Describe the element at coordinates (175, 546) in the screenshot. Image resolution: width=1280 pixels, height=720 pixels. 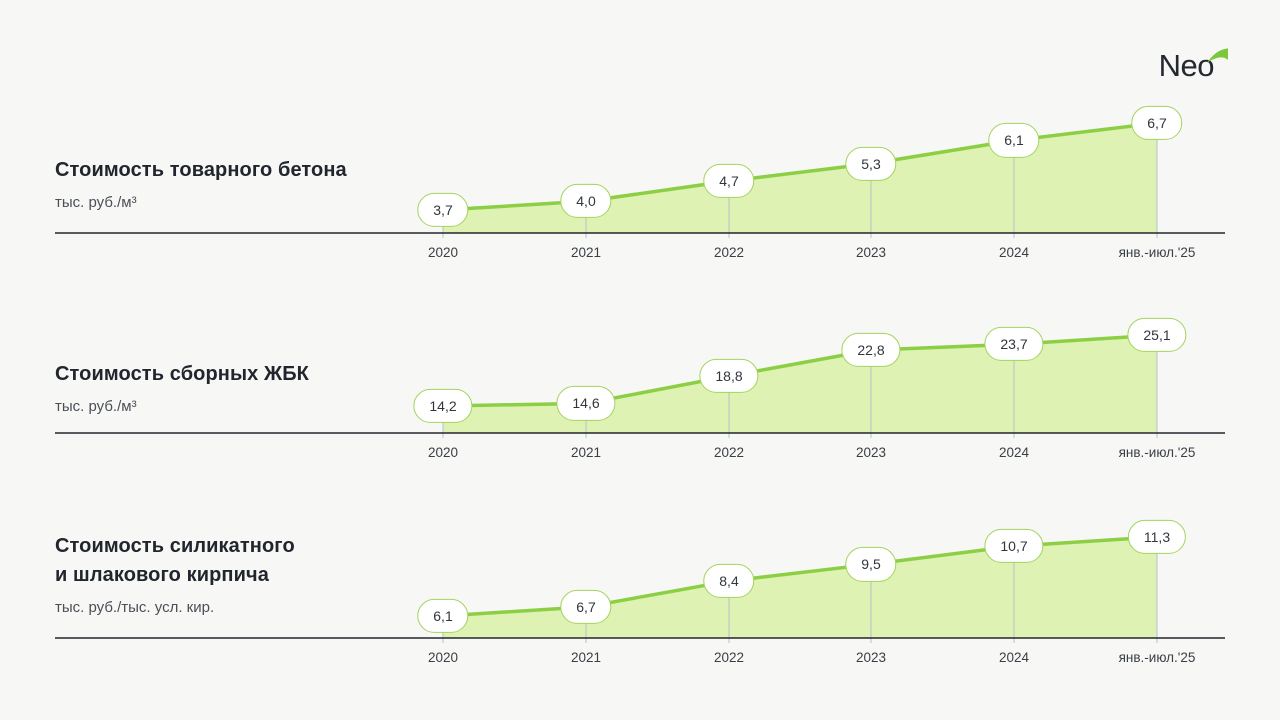
I see `chart-title-line: Стоимость силикатного` at that location.